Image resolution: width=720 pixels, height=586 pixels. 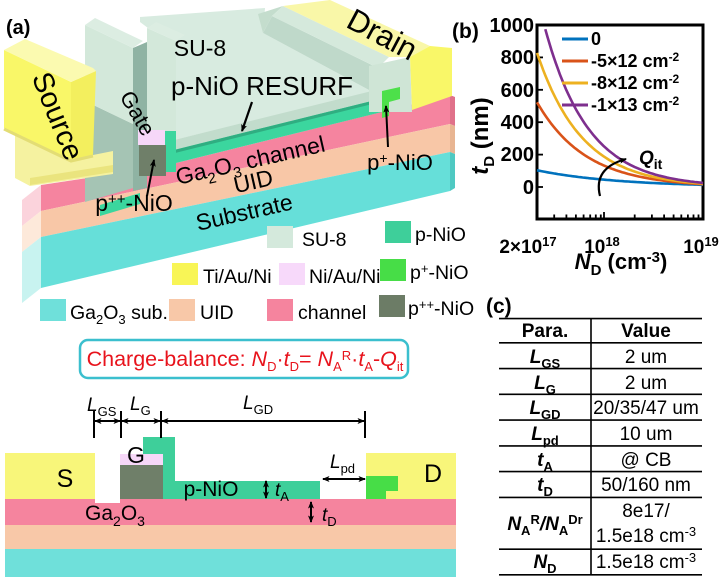 I want to click on svg-text: tA, so click(x=545, y=462).